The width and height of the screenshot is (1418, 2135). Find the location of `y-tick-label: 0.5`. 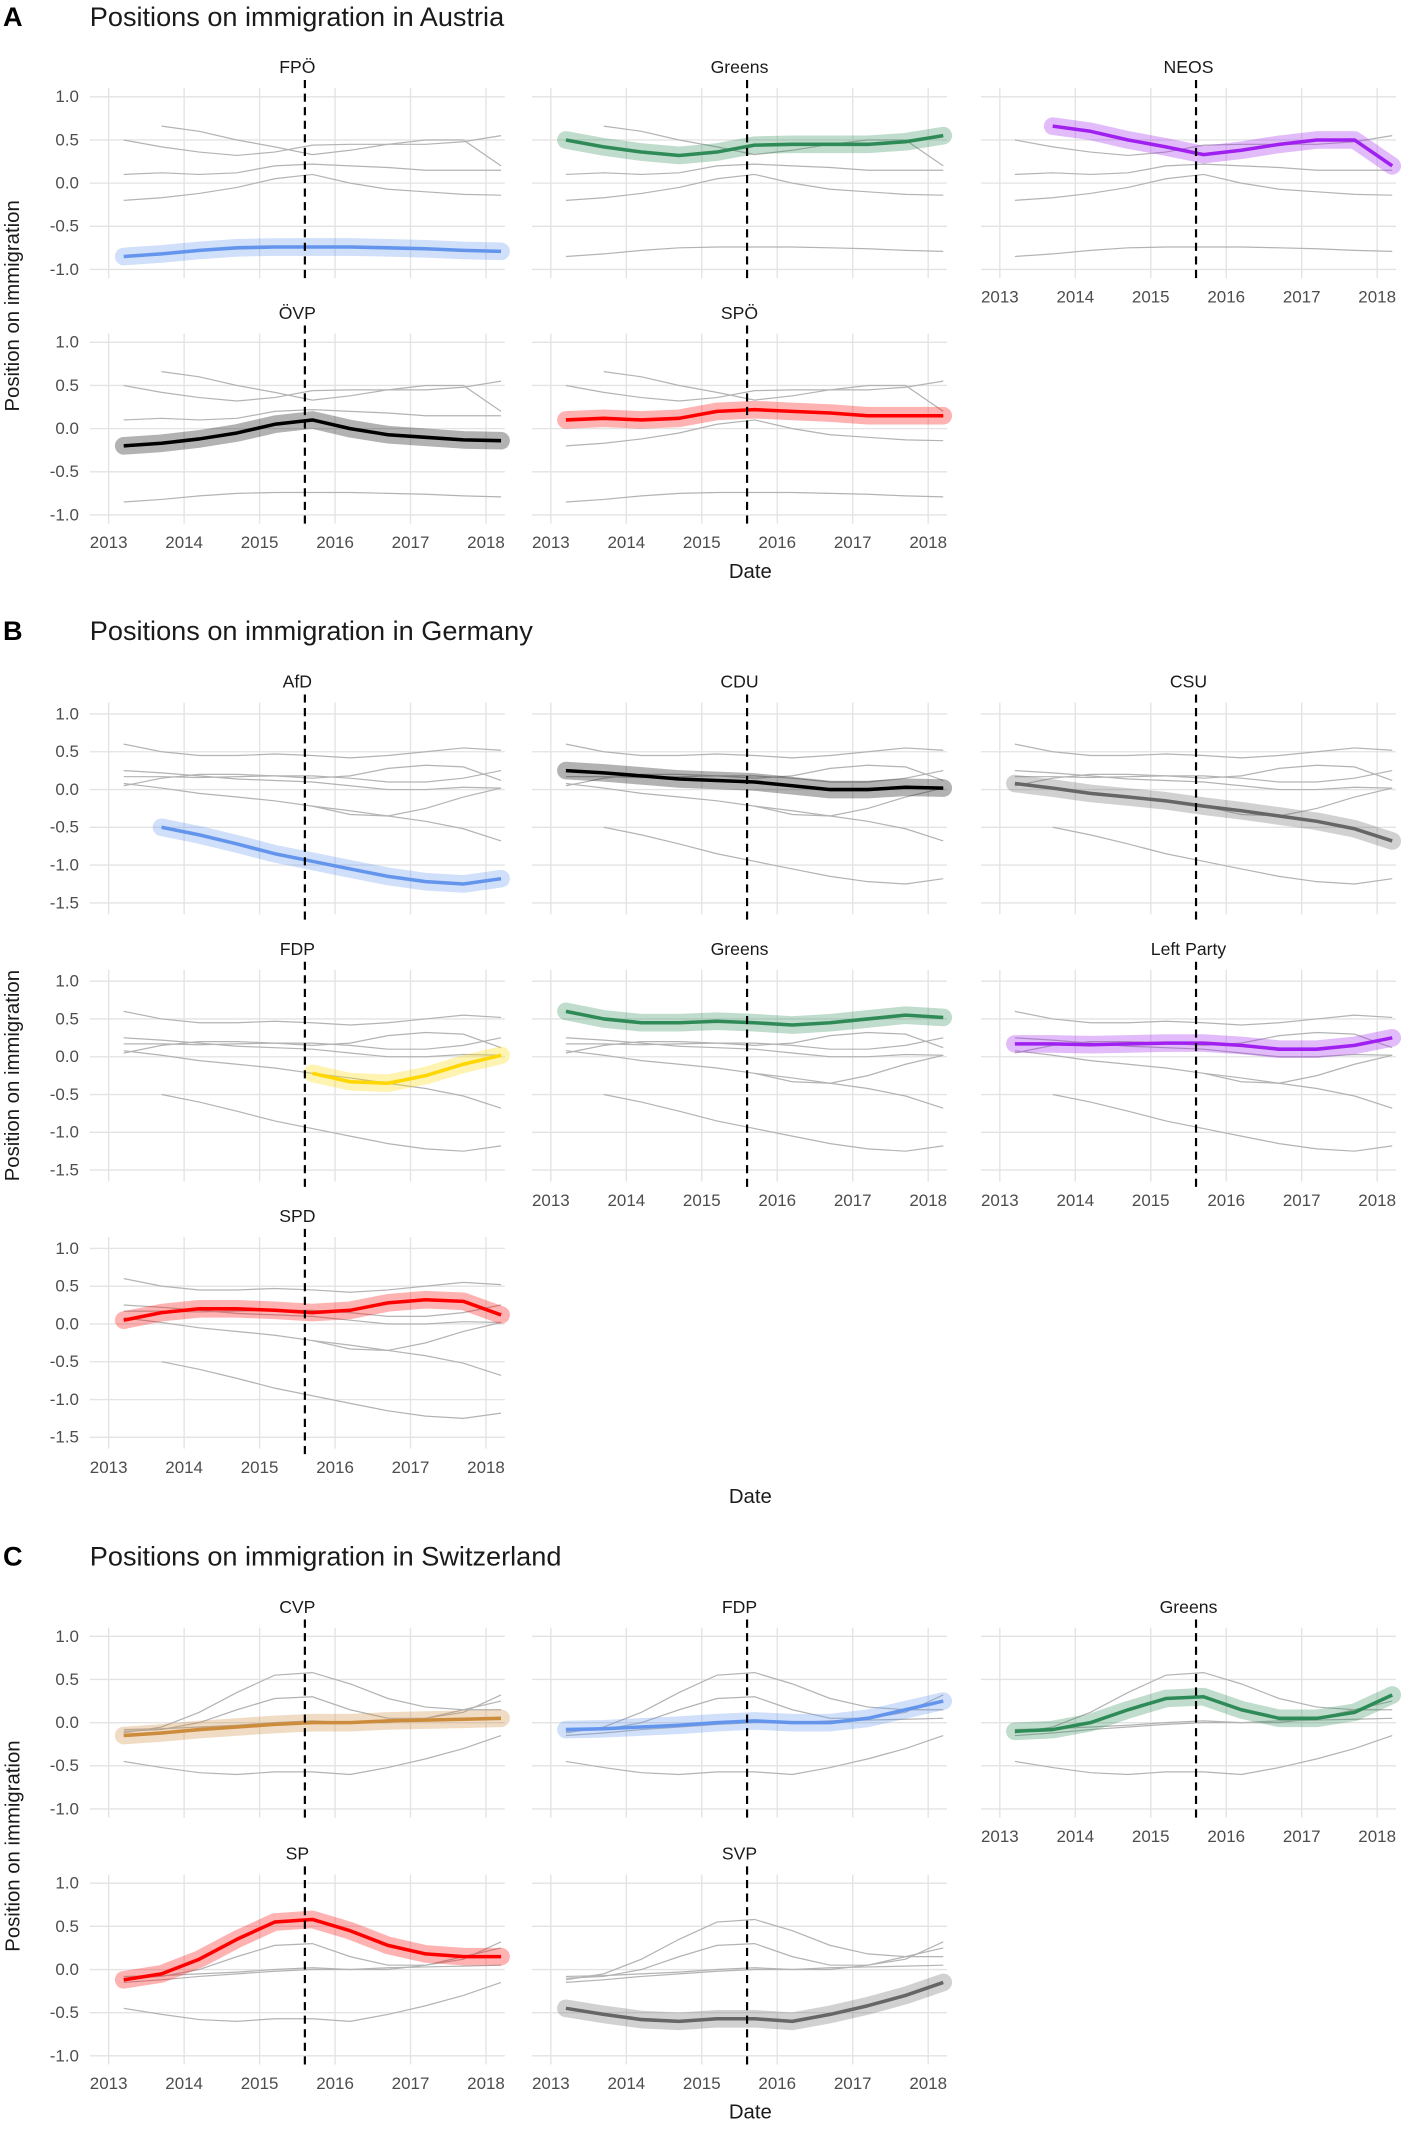

y-tick-label: 0.5 is located at coordinates (67, 139).